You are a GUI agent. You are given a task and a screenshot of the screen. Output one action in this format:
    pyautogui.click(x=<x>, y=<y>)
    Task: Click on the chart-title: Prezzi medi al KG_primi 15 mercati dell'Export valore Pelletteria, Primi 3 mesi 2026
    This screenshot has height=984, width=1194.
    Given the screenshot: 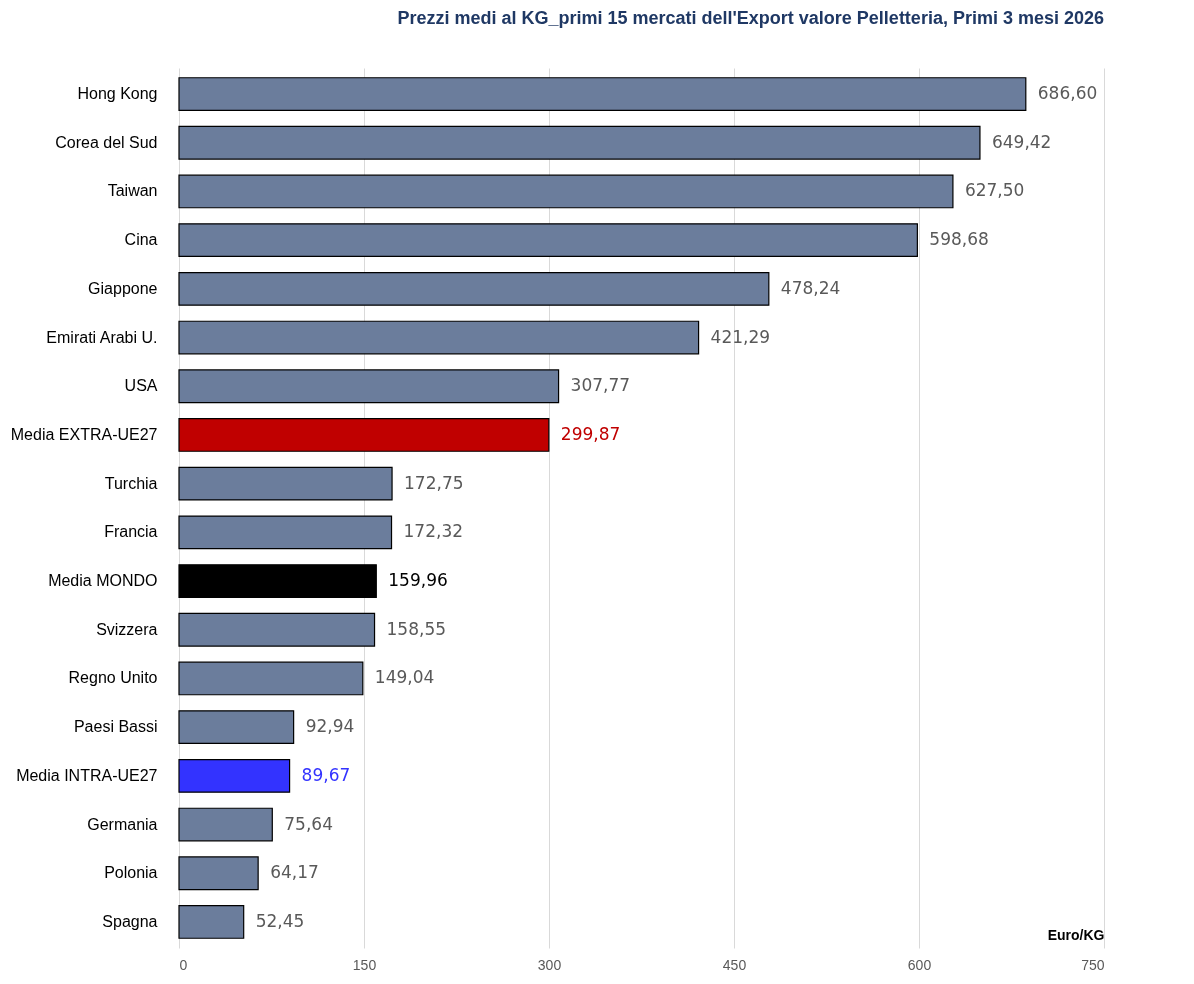 What is the action you would take?
    pyautogui.click(x=750, y=18)
    